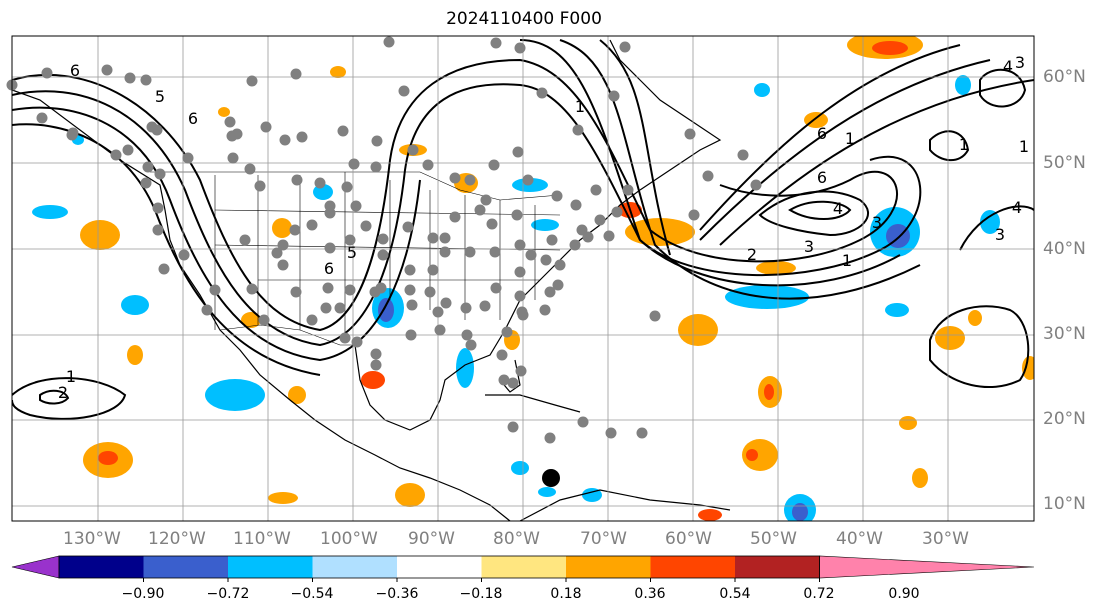 This screenshot has height=615, width=1105. I want to click on lon-label: 90°W, so click(431, 539).